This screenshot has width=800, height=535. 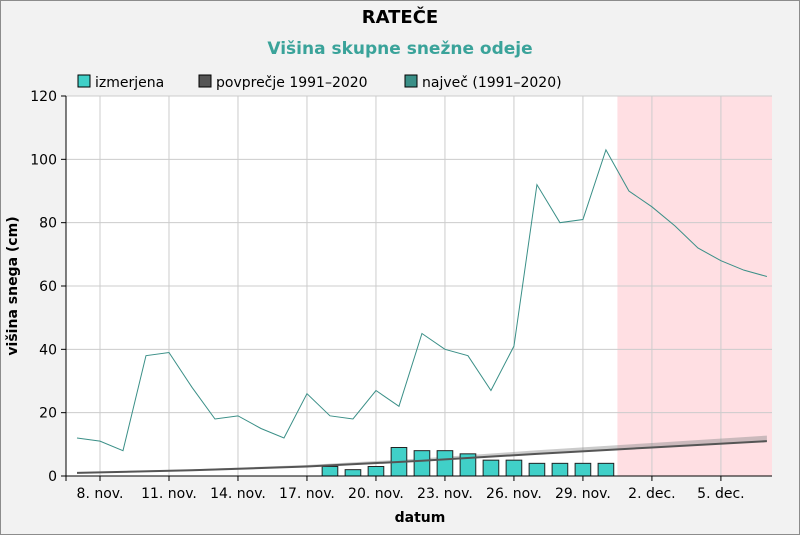 What do you see at coordinates (420, 518) in the screenshot?
I see `x-axis-label: datum` at bounding box center [420, 518].